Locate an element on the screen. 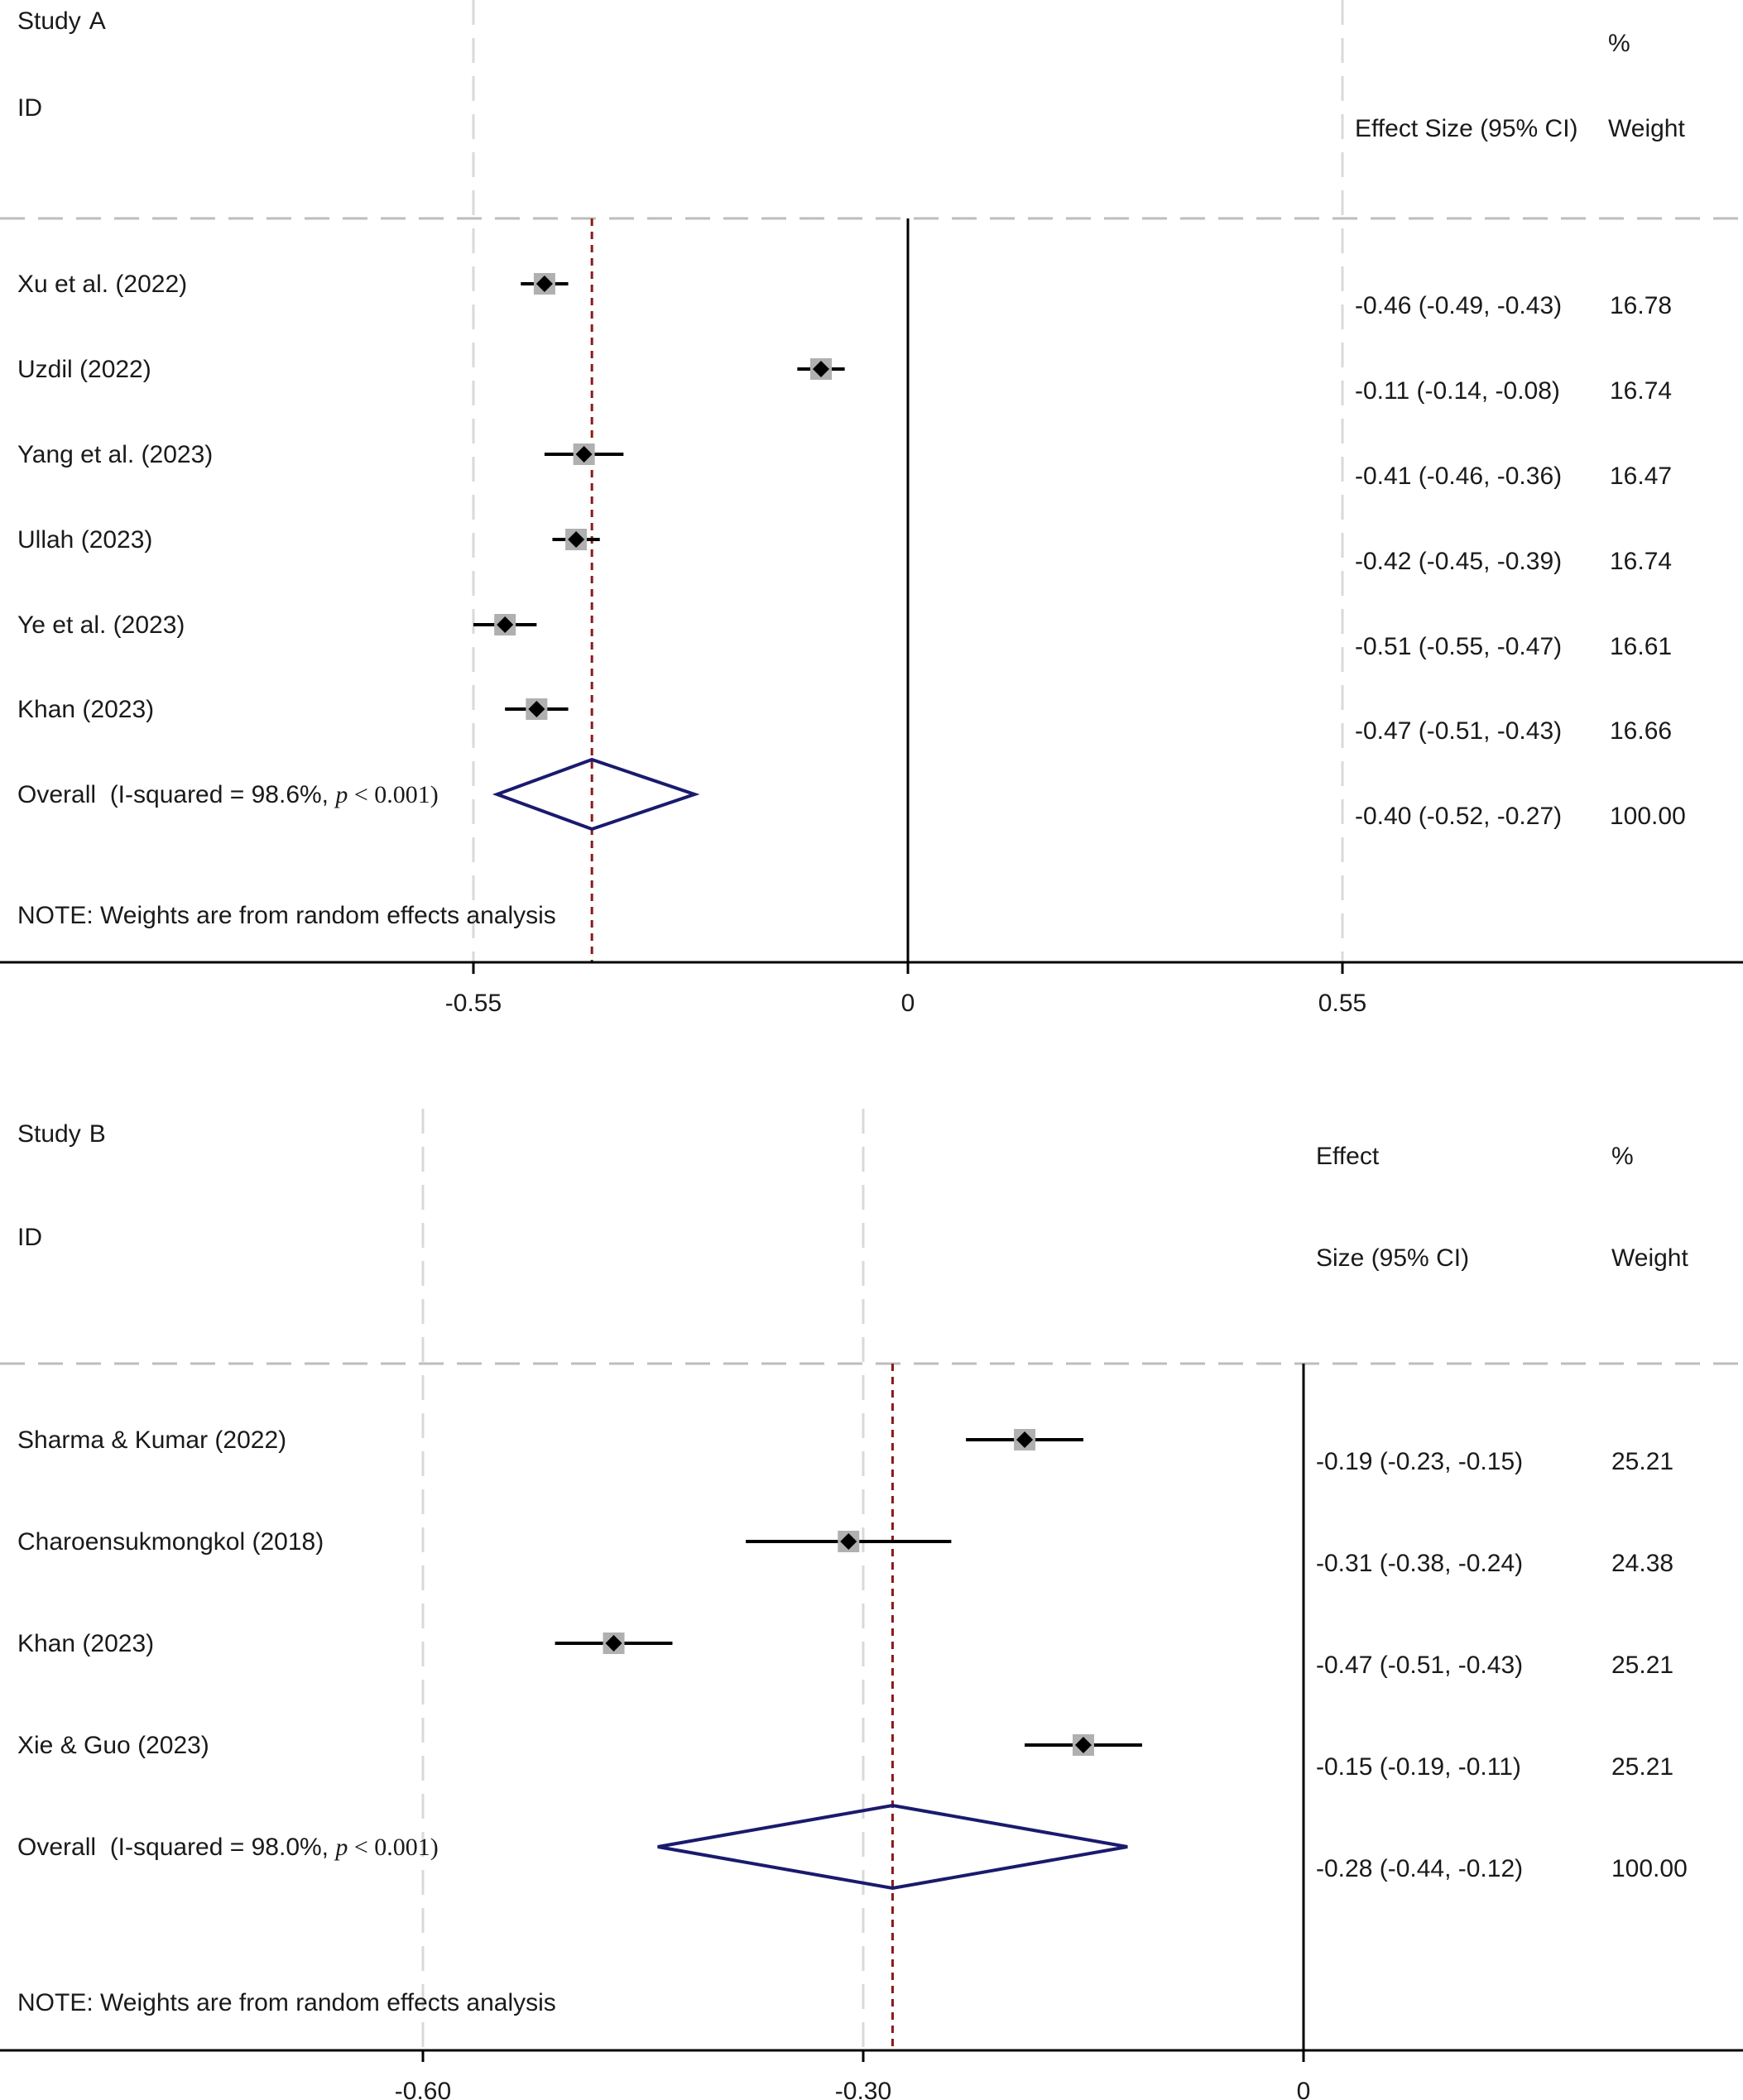  x-tick-label: 0.55 is located at coordinates (1342, 1004).